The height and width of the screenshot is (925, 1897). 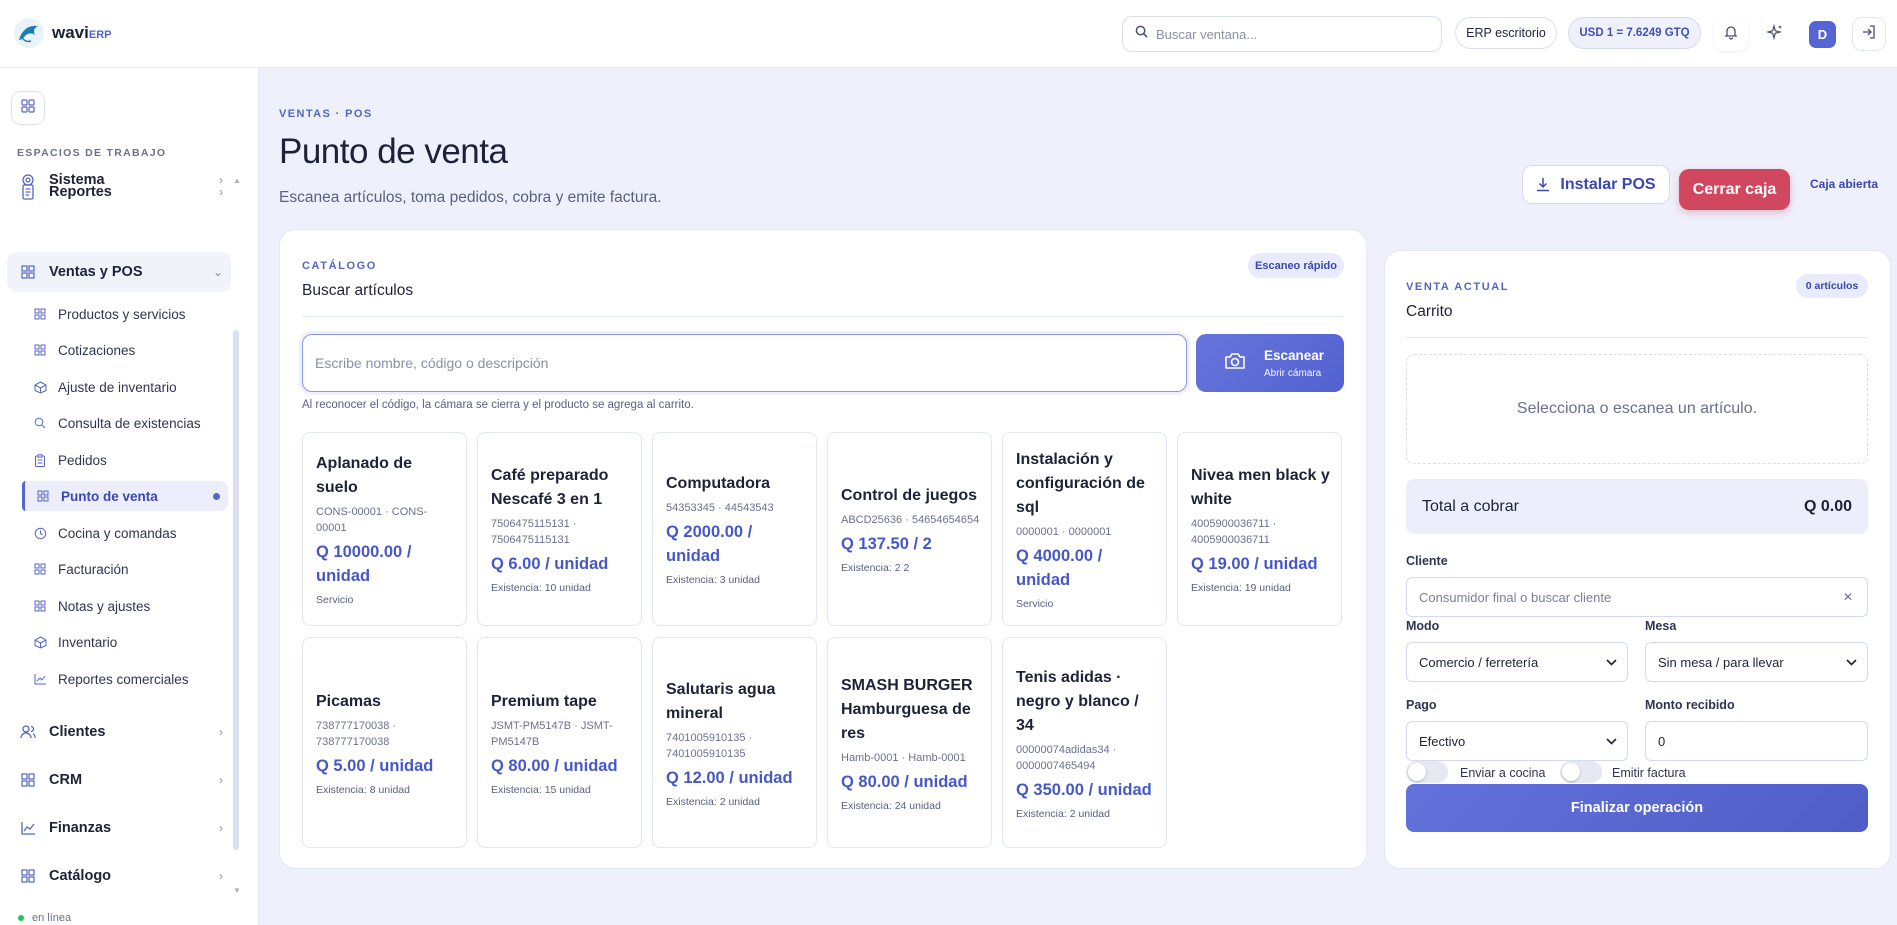 What do you see at coordinates (21, 918) in the screenshot?
I see `online-dot-icon` at bounding box center [21, 918].